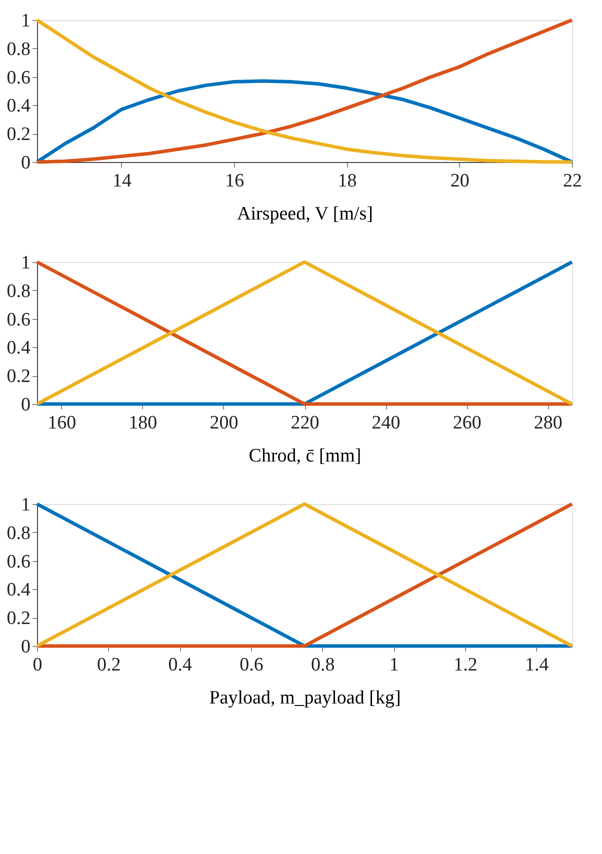 This screenshot has width=602, height=854. I want to click on x-tick-label: 160, so click(62, 423).